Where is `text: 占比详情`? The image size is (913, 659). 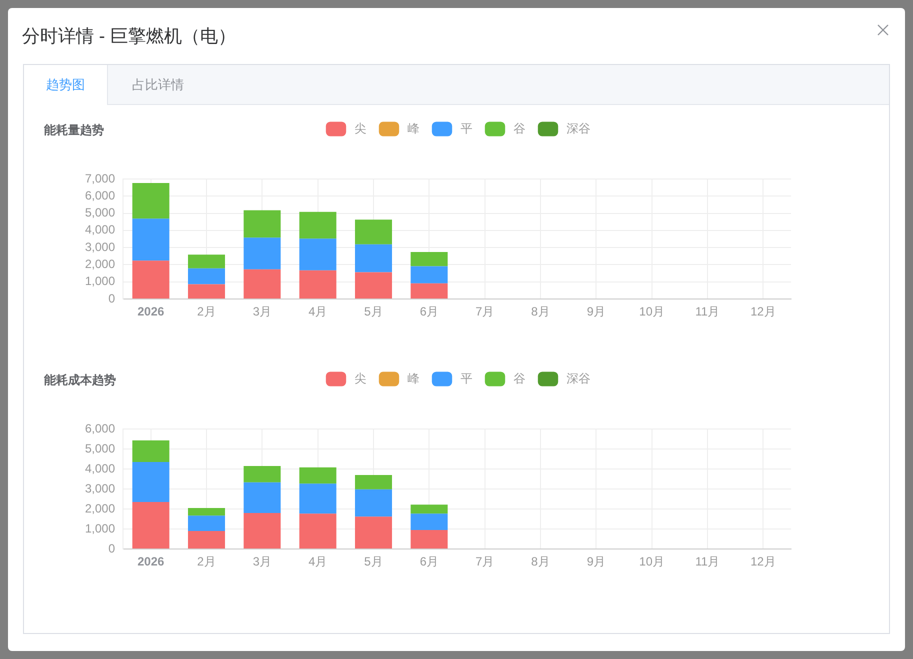
text: 占比详情 is located at coordinates (158, 85).